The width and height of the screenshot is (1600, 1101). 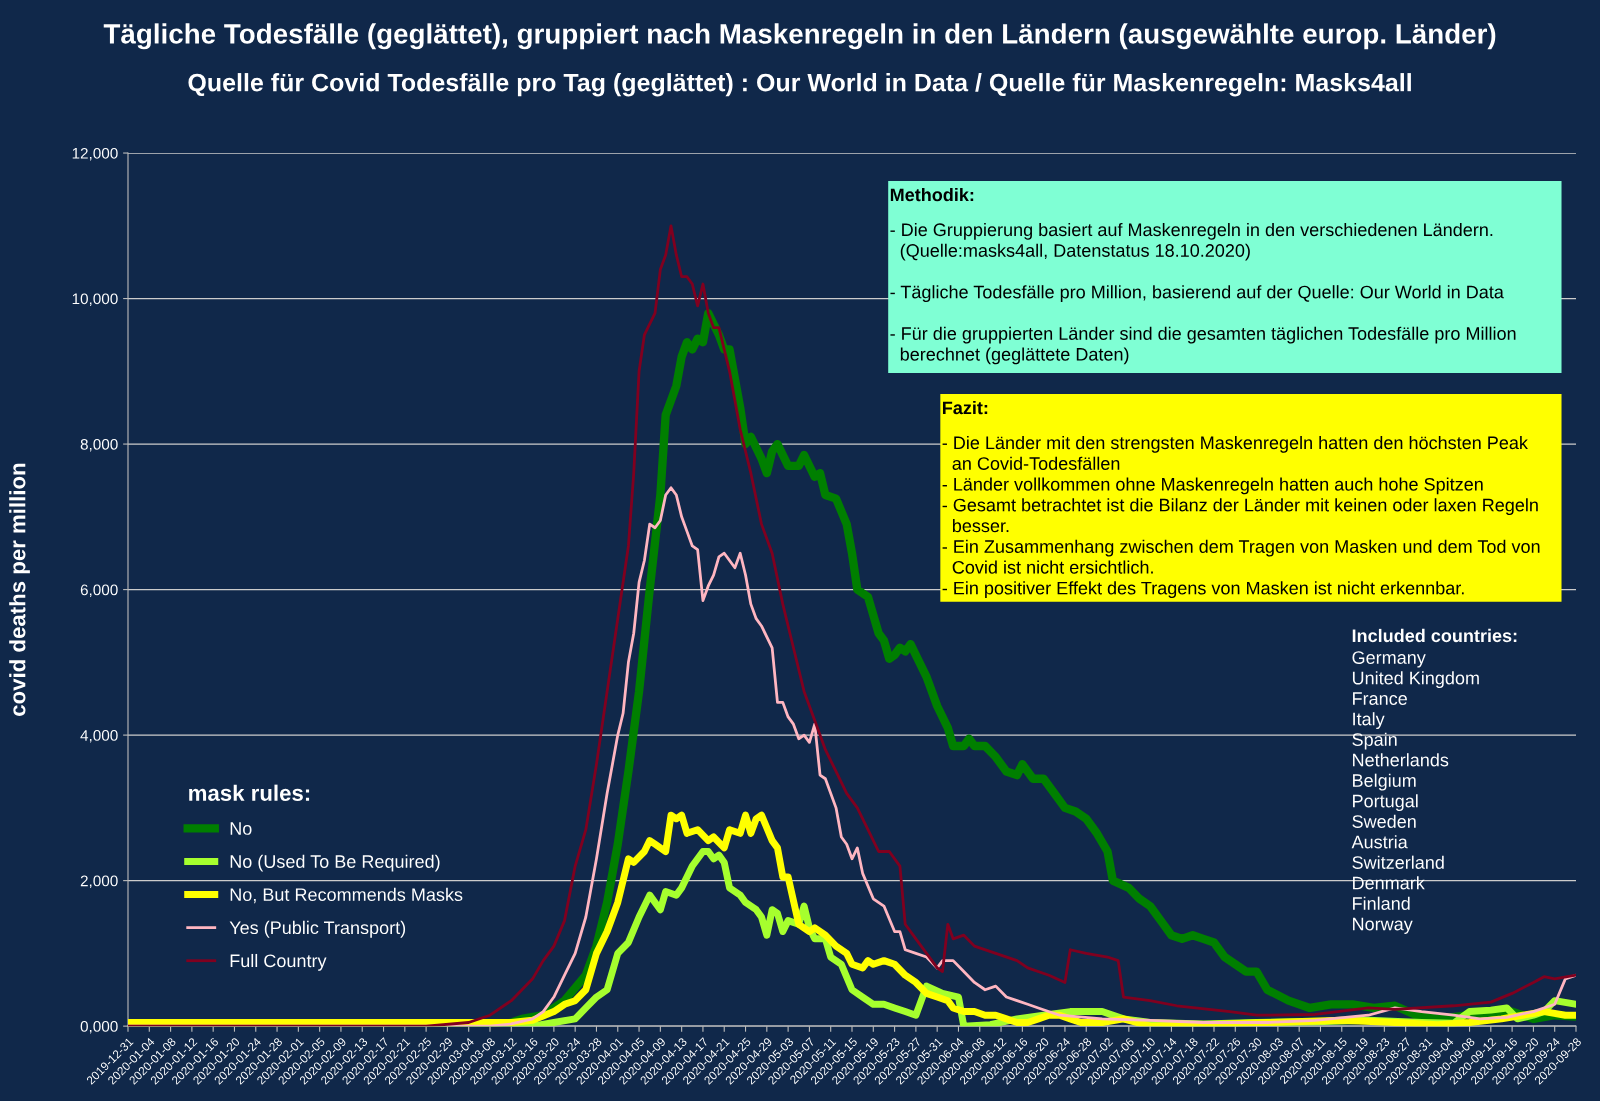 I want to click on annotation: - Die Länder mit den strengsten Maskenregeln hatten den höchsten Peak an Covid-Todesfällen - Länder vollkommen ohne Maskenregeln hatten auch hohe Spitzen - Gesamt betrachtet ist die Bilanz der Länder mit keinen oder laxen Regeln besser. - Ein Zusammenhang zwischen dem Tragen von Masken und dem Tod von Covid ist nicht ersichtlich. - Ein positiver Effekt des Tragens von Masken ist nicht erkennbar., so click(x=1241, y=517).